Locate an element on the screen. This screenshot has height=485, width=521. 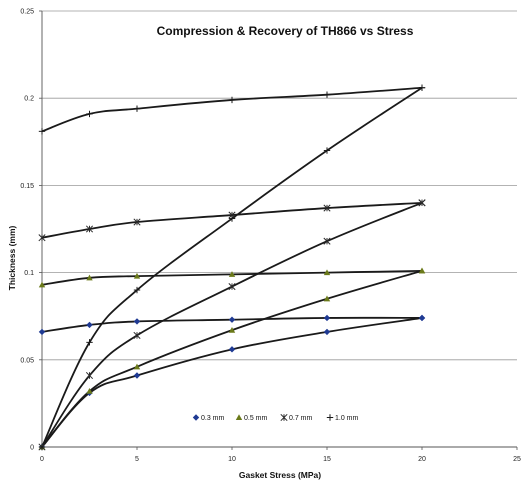
x-tick-label: 20 is located at coordinates (422, 459).